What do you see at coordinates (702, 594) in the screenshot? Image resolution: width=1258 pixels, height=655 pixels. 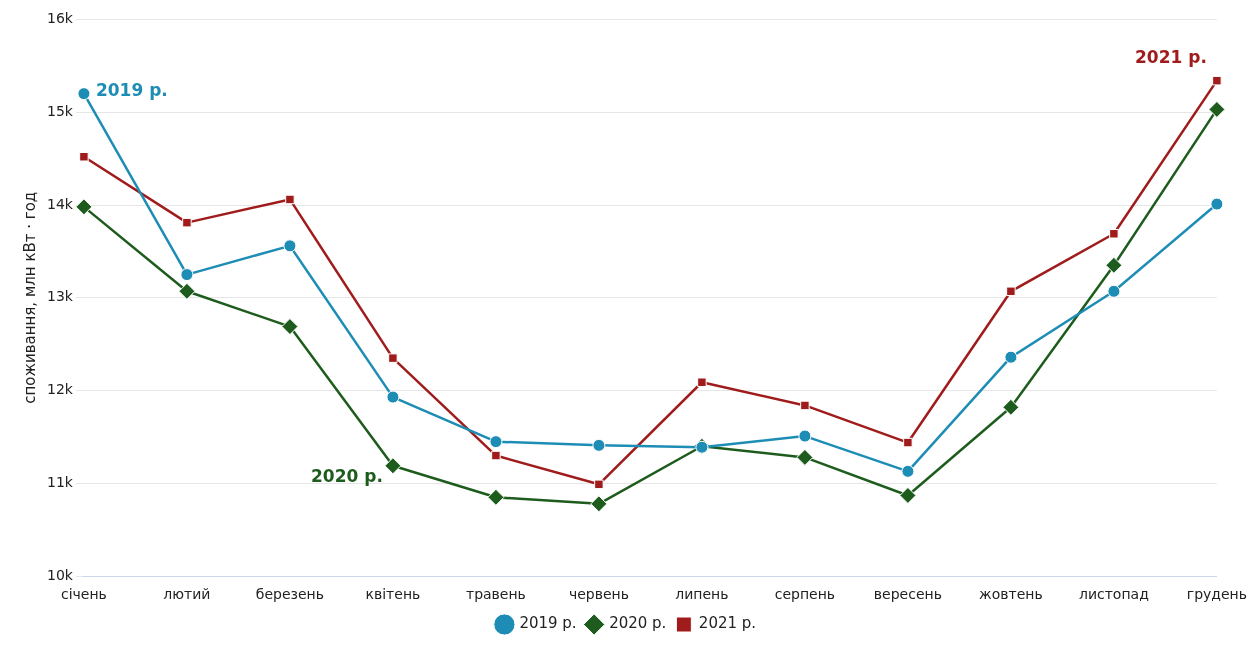 I see `x-tick-label: липень` at bounding box center [702, 594].